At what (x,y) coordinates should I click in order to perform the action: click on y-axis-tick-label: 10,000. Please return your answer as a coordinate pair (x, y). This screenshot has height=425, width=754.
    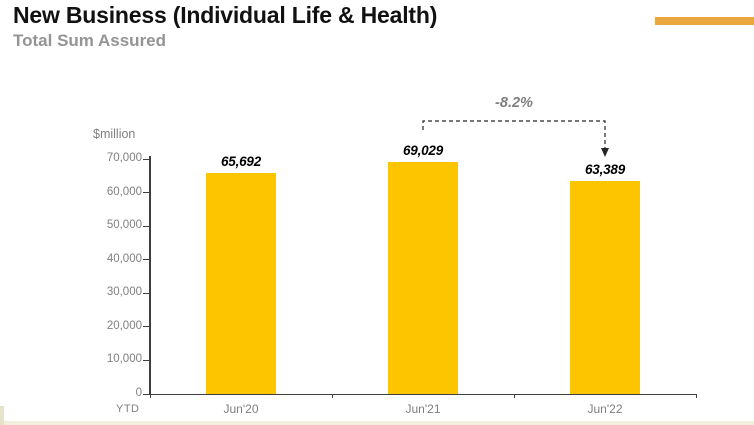
    Looking at the image, I should click on (124, 359).